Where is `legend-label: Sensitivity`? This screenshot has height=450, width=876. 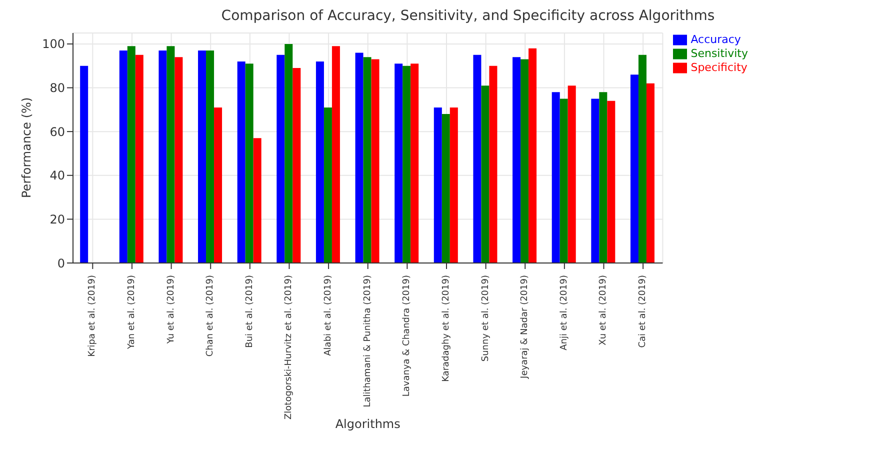 legend-label: Sensitivity is located at coordinates (719, 53).